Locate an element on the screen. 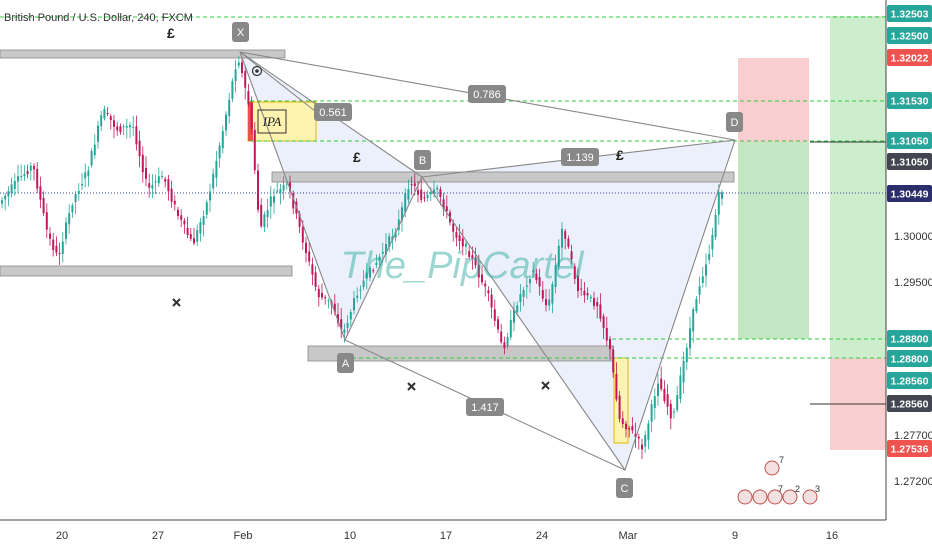 This screenshot has width=932, height=550. x-tick: 9 is located at coordinates (735, 536).